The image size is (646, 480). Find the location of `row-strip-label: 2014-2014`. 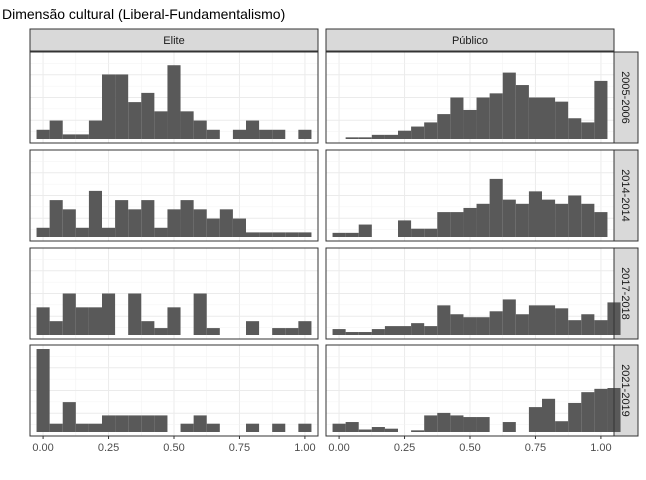

row-strip-label: 2014-2014 is located at coordinates (625, 195).